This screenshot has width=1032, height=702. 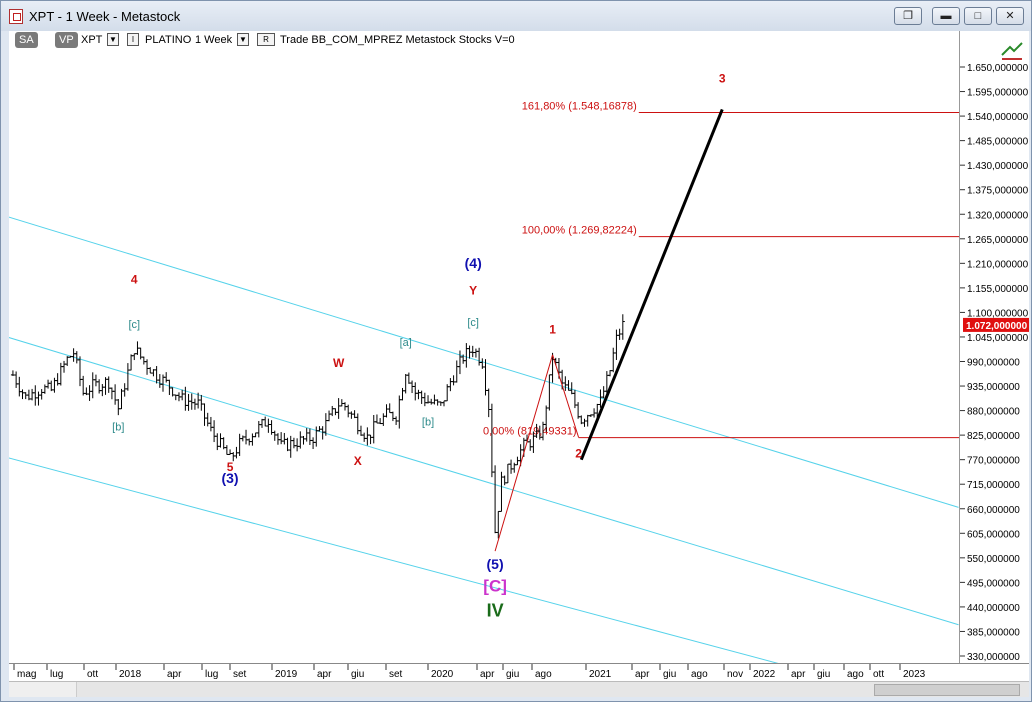 What do you see at coordinates (516, 16) in the screenshot?
I see `title-bar: XPT - 1 Week - Metastock ❐ ▬ □ ✕` at bounding box center [516, 16].